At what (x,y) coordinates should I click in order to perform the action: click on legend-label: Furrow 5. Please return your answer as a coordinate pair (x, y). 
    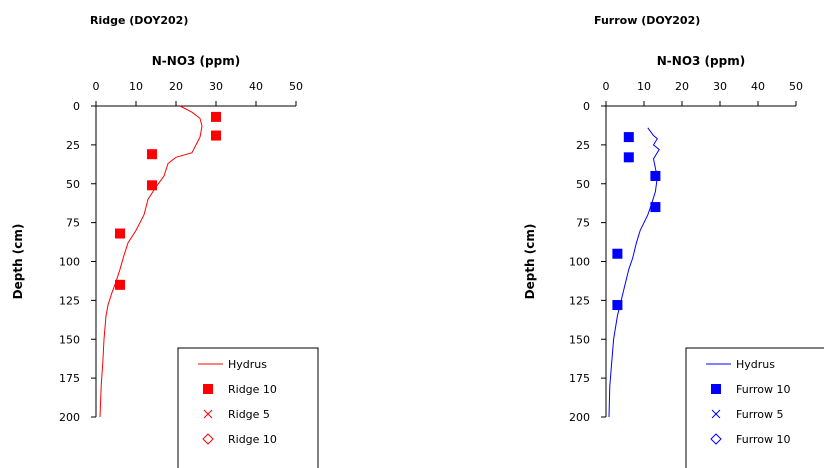
    Looking at the image, I should click on (760, 414).